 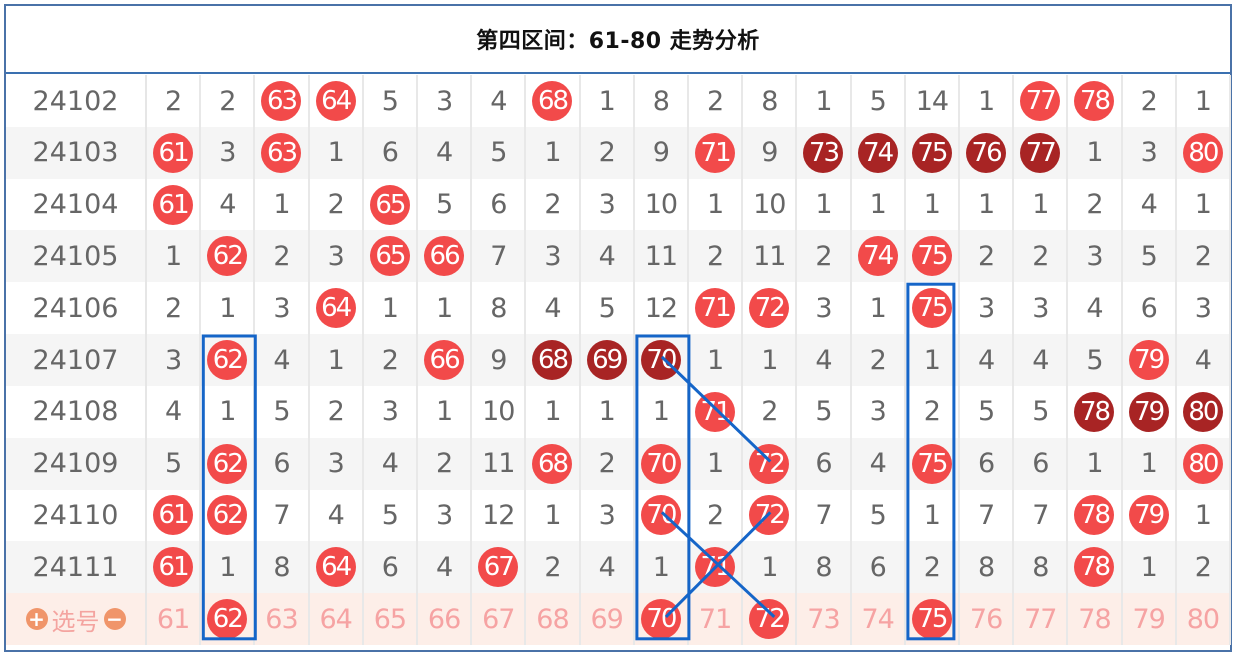 What do you see at coordinates (335, 101) in the screenshot?
I see `hit-ball: 64` at bounding box center [335, 101].